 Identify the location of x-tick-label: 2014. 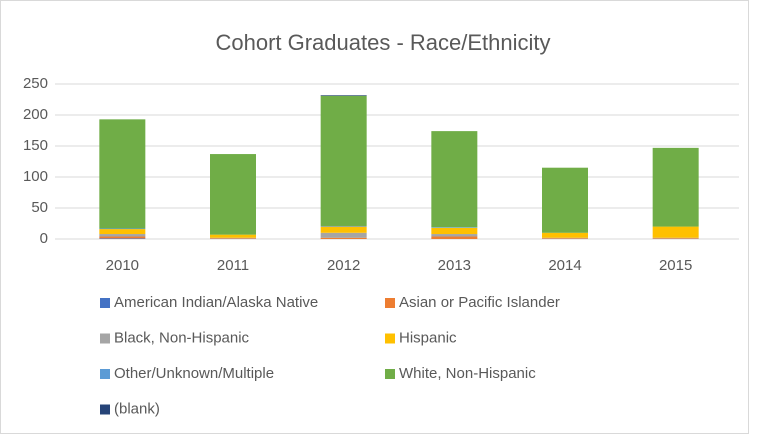
(564, 265).